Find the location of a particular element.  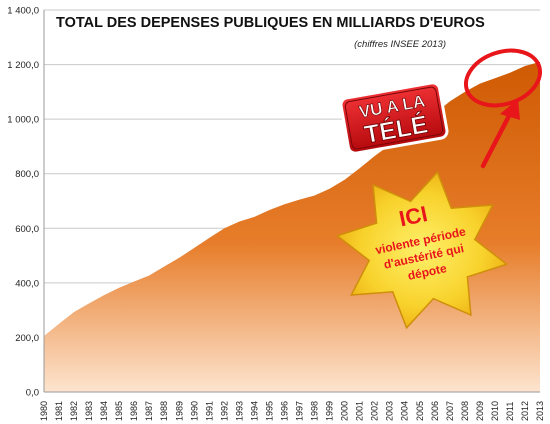

x-tick-label: 2003 is located at coordinates (390, 411).